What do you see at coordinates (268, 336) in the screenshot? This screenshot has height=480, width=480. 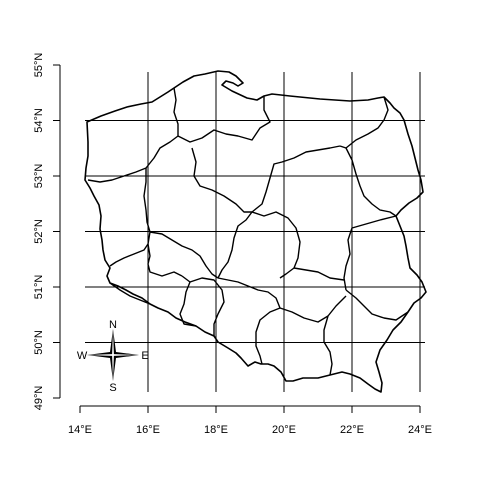 I see `boundary-silesian-lesser-poland` at bounding box center [268, 336].